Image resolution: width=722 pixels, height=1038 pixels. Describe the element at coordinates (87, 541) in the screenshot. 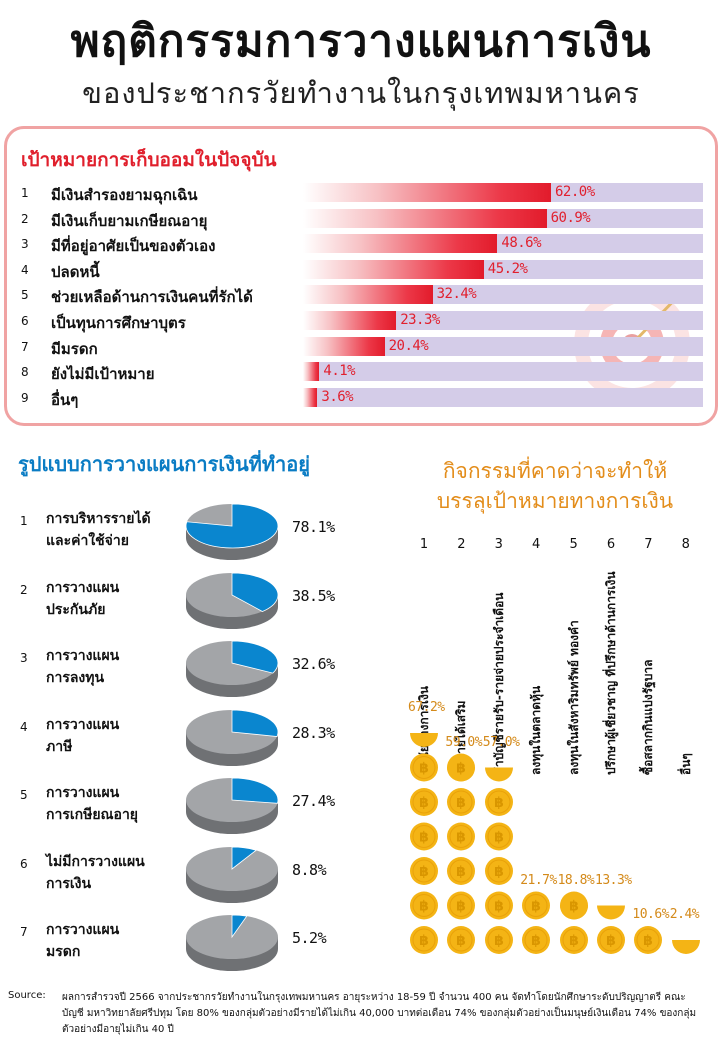

I see `plan-label-line: และค่าใช้จ่าย` at that location.